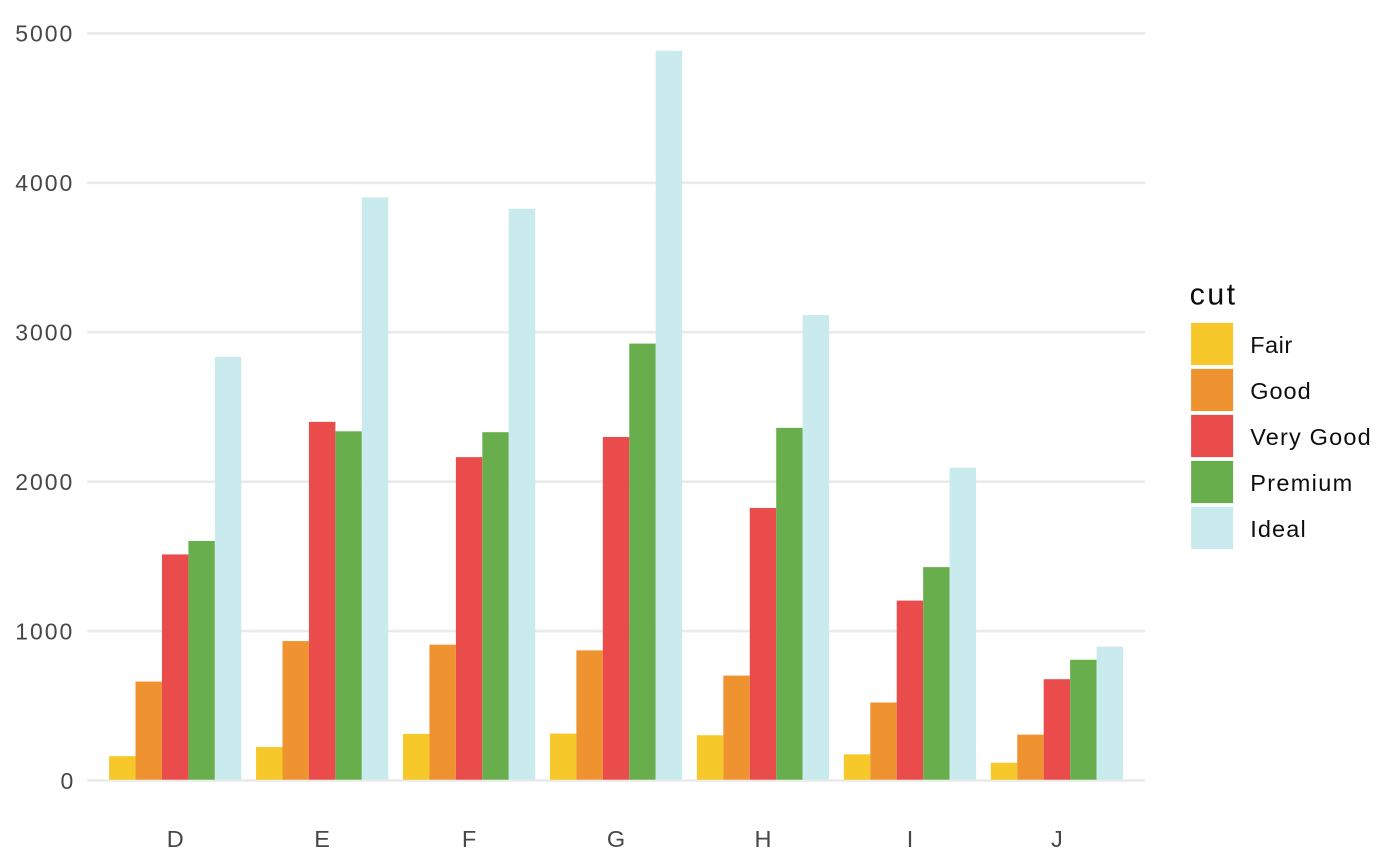 Image resolution: width=1400 pixels, height=866 pixels. What do you see at coordinates (43, 34) in the screenshot?
I see `svg-text: 5000` at bounding box center [43, 34].